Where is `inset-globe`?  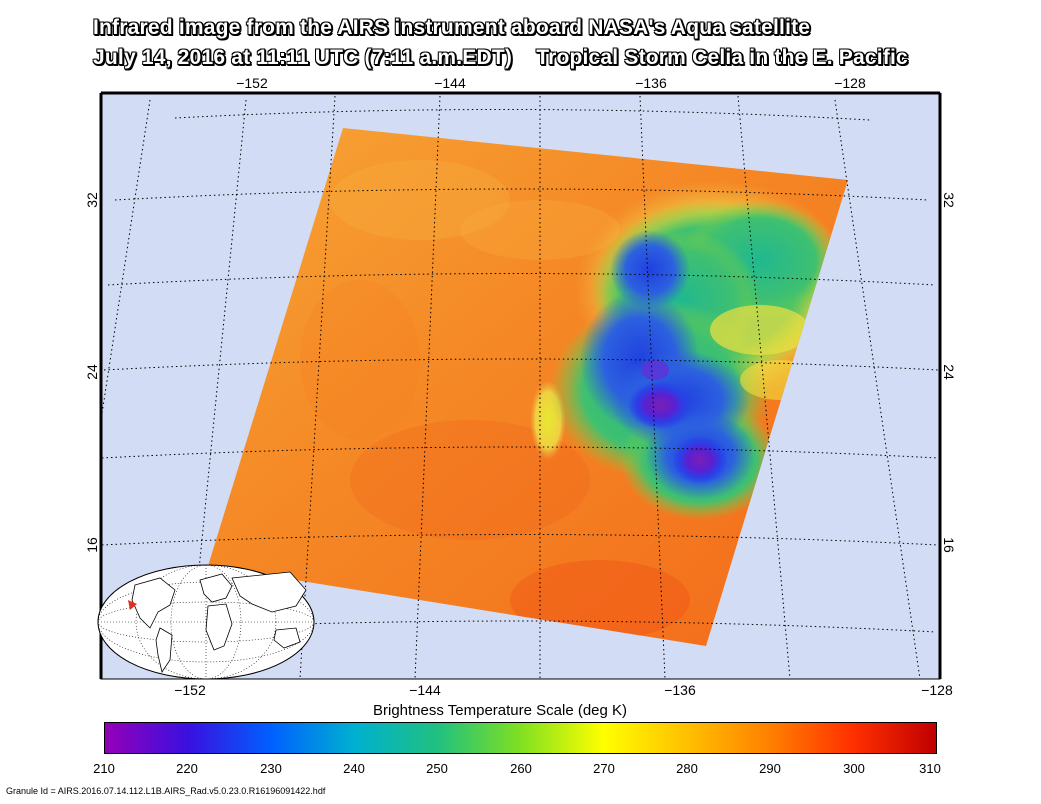 inset-globe is located at coordinates (206, 622).